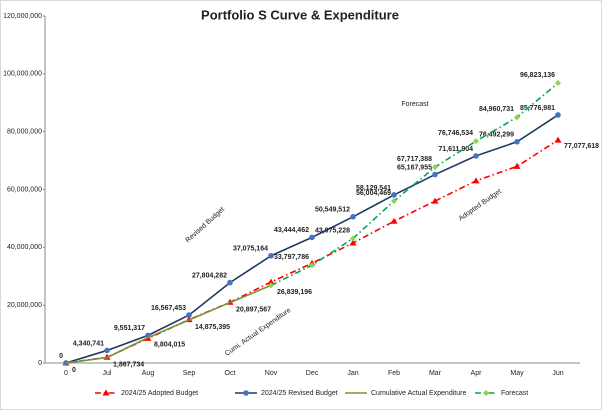 The width and height of the screenshot is (602, 410). Describe the element at coordinates (455, 149) in the screenshot. I see `data-label: 71,611,904` at that location.